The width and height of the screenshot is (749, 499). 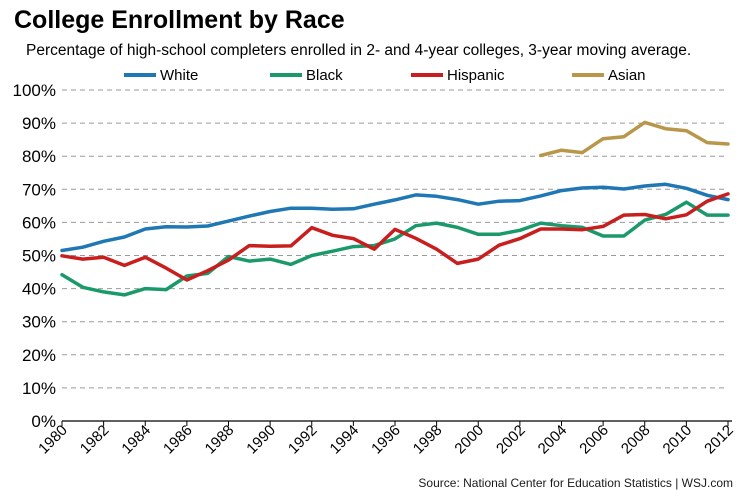 I want to click on x-tick-label: 1982, so click(x=95, y=440).